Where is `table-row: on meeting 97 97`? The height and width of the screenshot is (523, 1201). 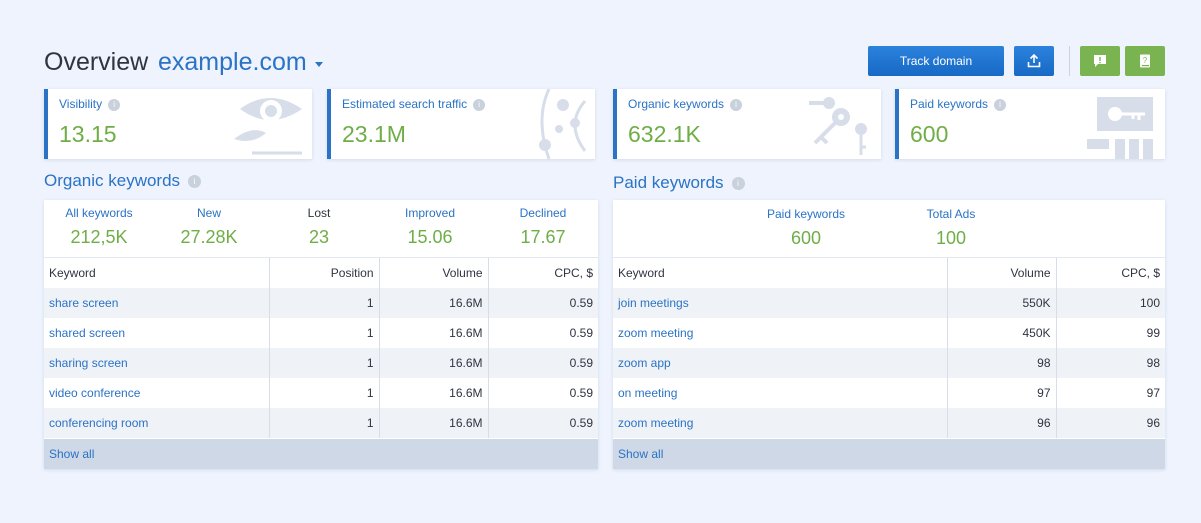 table-row: on meeting 97 97 is located at coordinates (889, 392).